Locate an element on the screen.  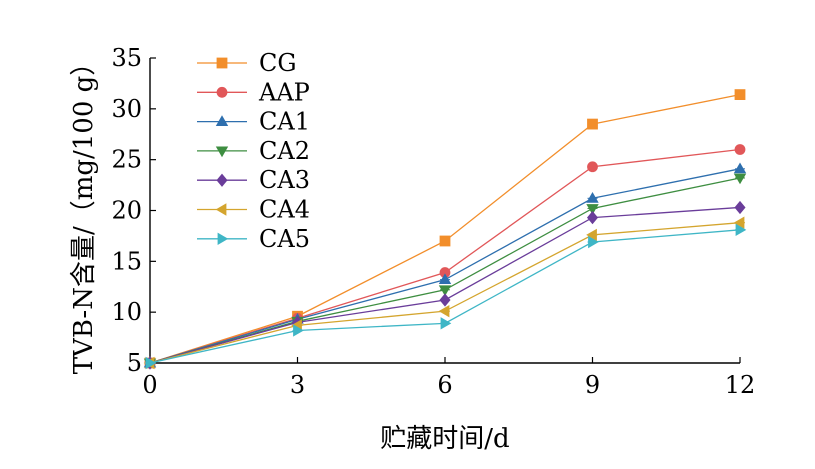
y-tick-label: 10 is located at coordinates (126, 312).